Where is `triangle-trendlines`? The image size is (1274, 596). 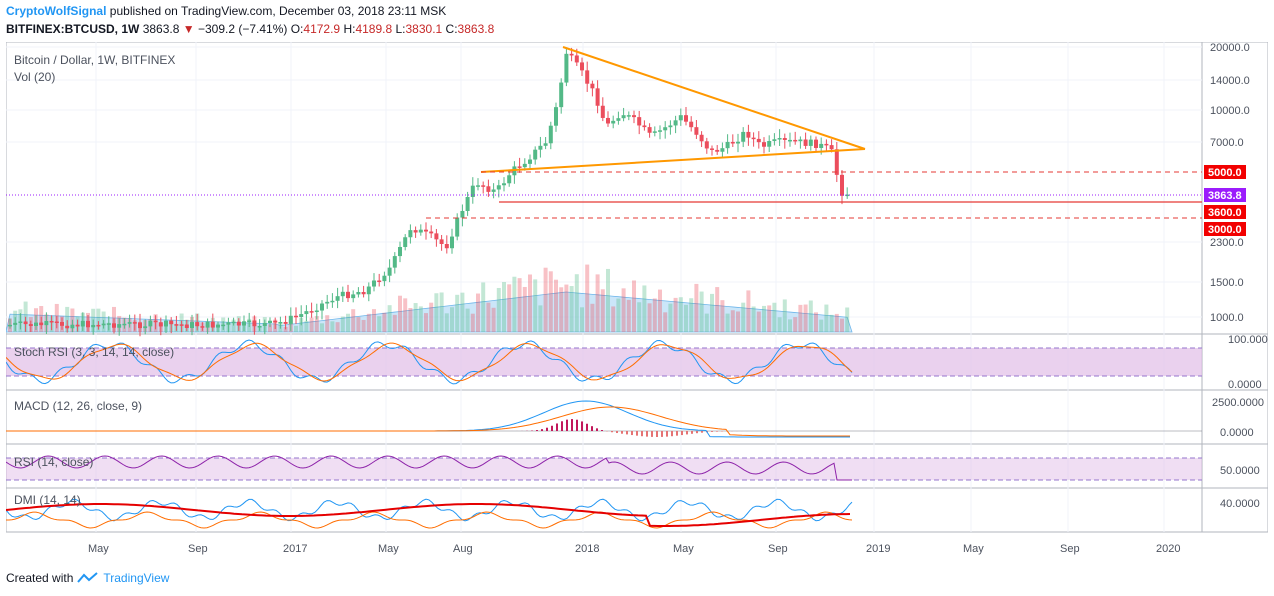
triangle-trendlines is located at coordinates (673, 109).